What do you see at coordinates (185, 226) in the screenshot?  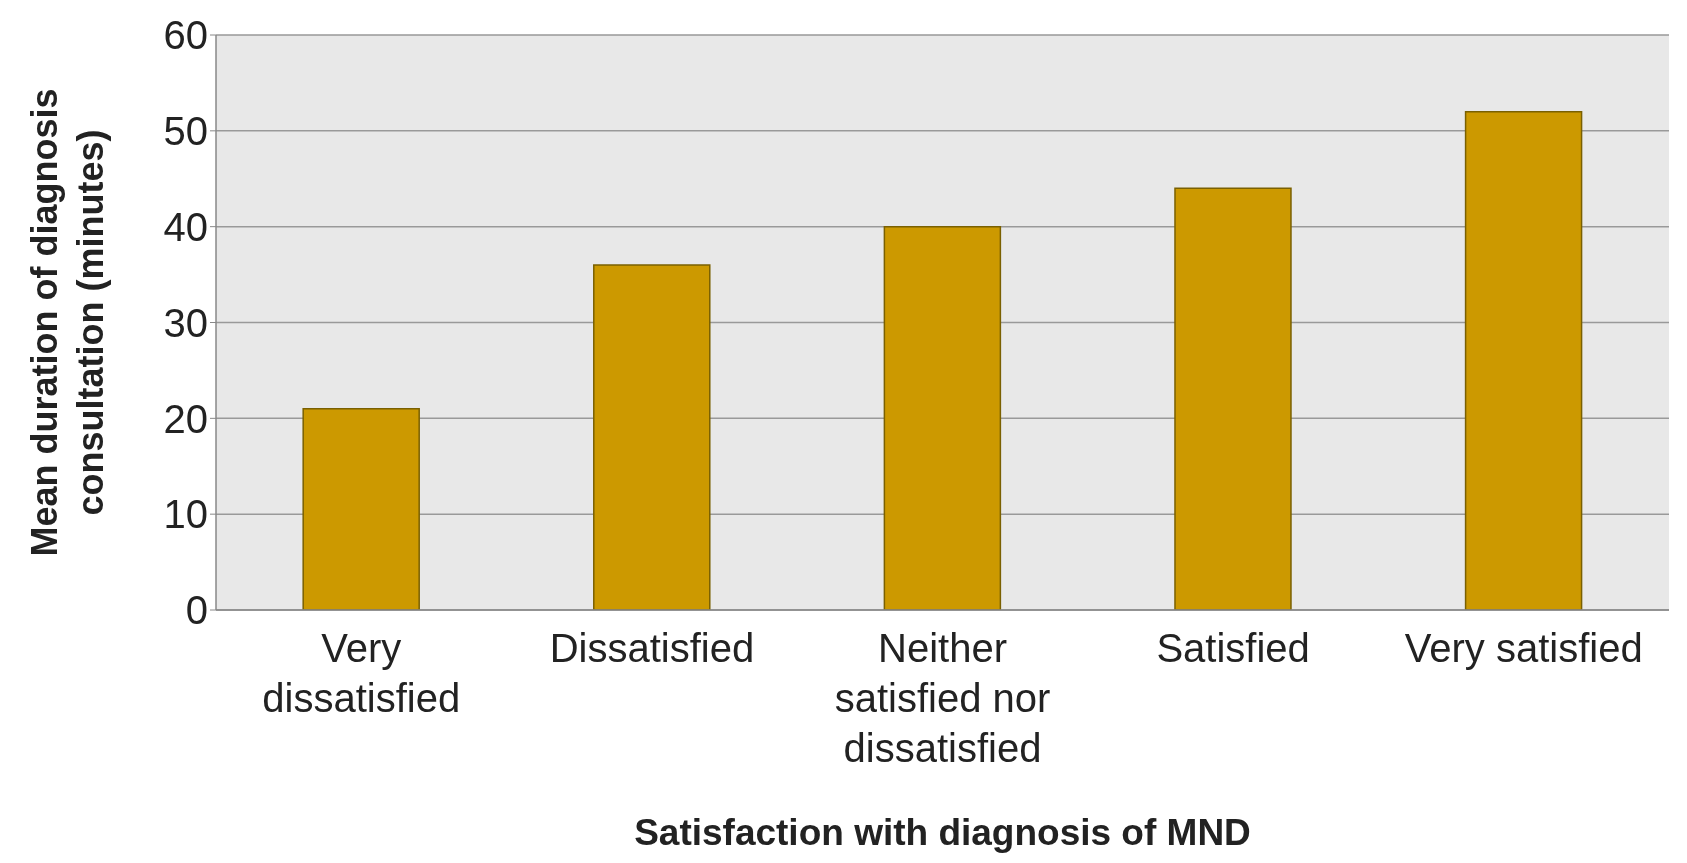 I see `y-tick-label: 40` at bounding box center [185, 226].